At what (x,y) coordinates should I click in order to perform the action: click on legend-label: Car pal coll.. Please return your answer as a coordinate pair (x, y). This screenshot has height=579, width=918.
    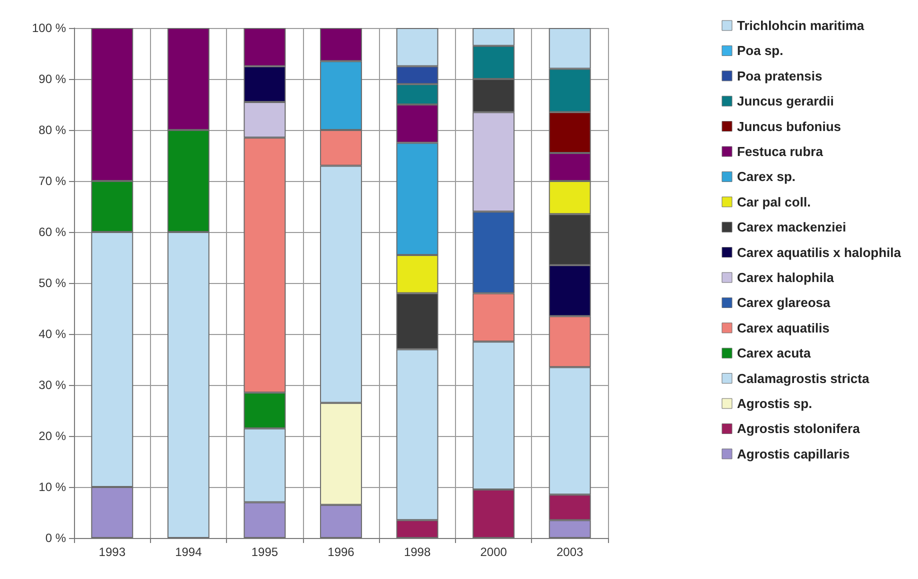
    Looking at the image, I should click on (774, 202).